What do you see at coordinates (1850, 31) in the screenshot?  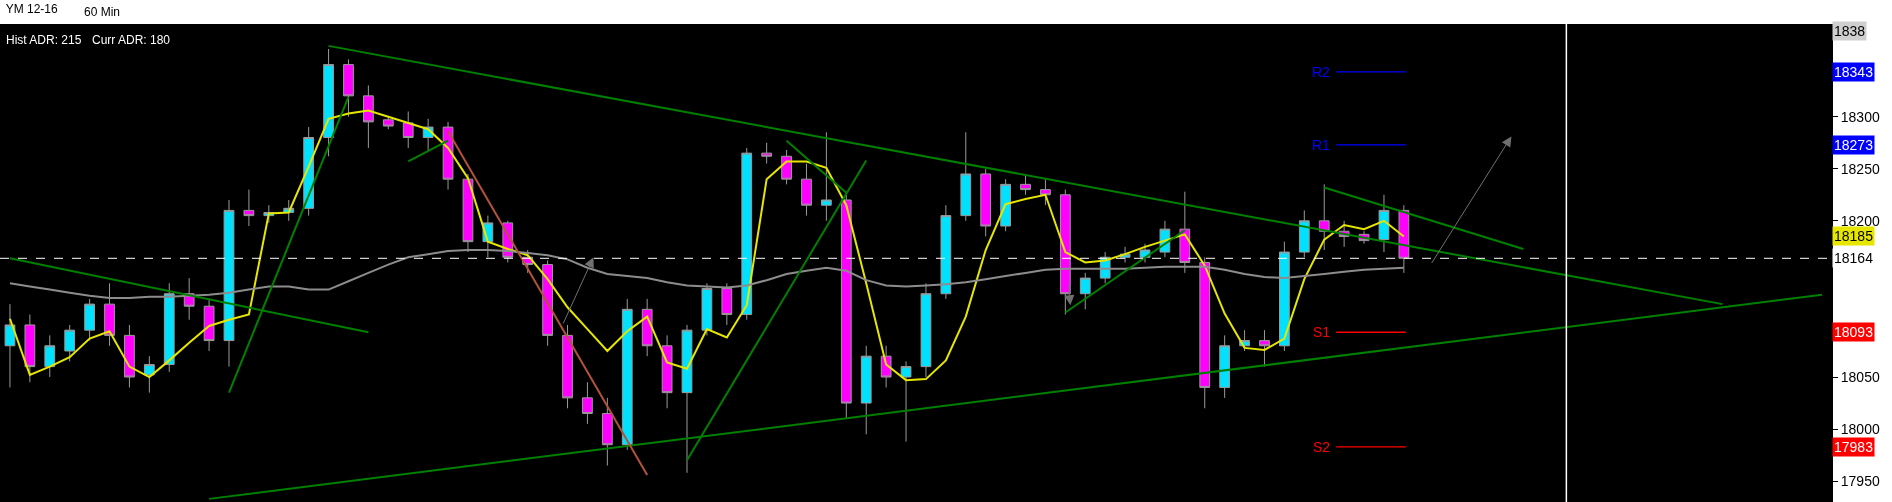 I see `annotation: 1838` at bounding box center [1850, 31].